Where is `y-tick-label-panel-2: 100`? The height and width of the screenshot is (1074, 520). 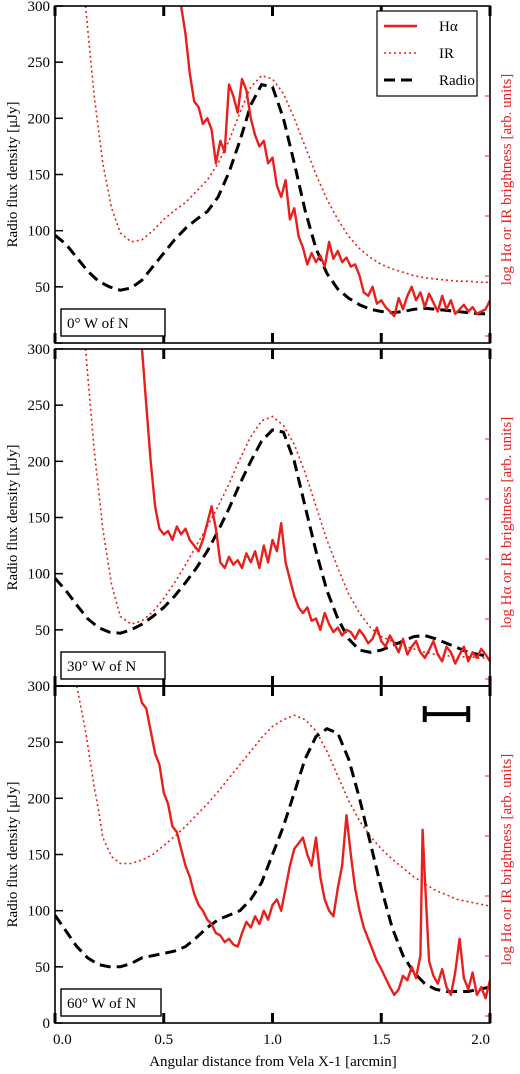 y-tick-label-panel-2: 100 is located at coordinates (39, 575).